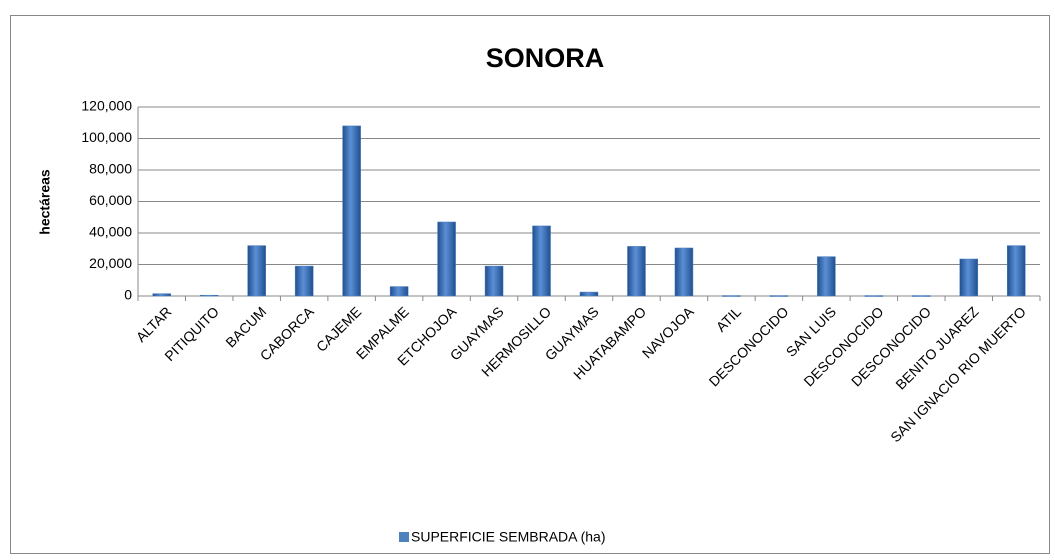  Describe the element at coordinates (508, 537) in the screenshot. I see `legend-label: SUPERFICIE SEMBRADA (ha)` at that location.